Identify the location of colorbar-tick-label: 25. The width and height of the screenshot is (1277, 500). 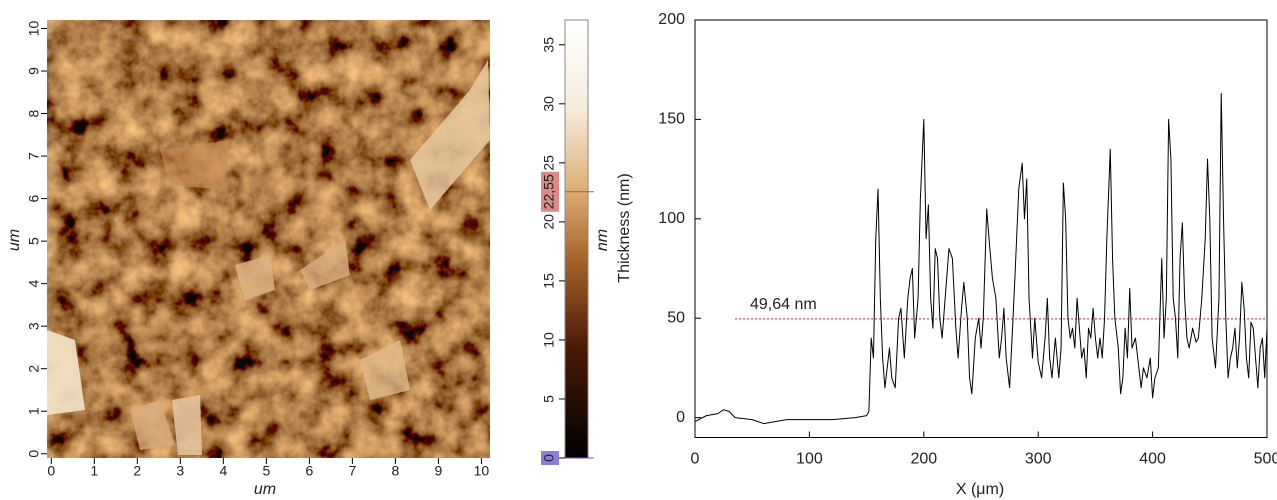
(549, 163).